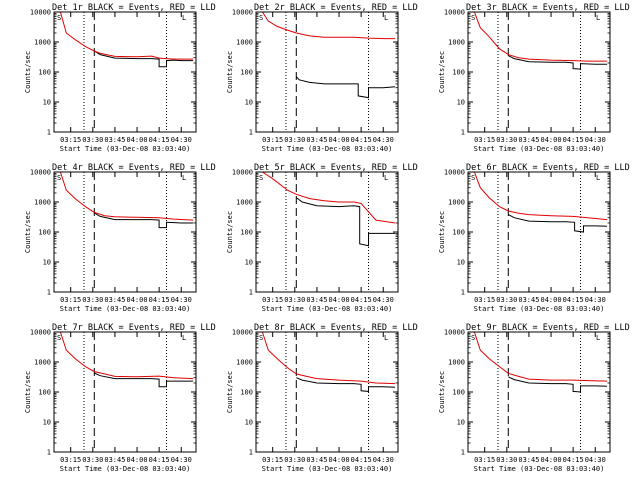  What do you see at coordinates (548, 168) in the screenshot?
I see `panel-title: Det 6r BLACK = Events, RED = LLD` at bounding box center [548, 168].